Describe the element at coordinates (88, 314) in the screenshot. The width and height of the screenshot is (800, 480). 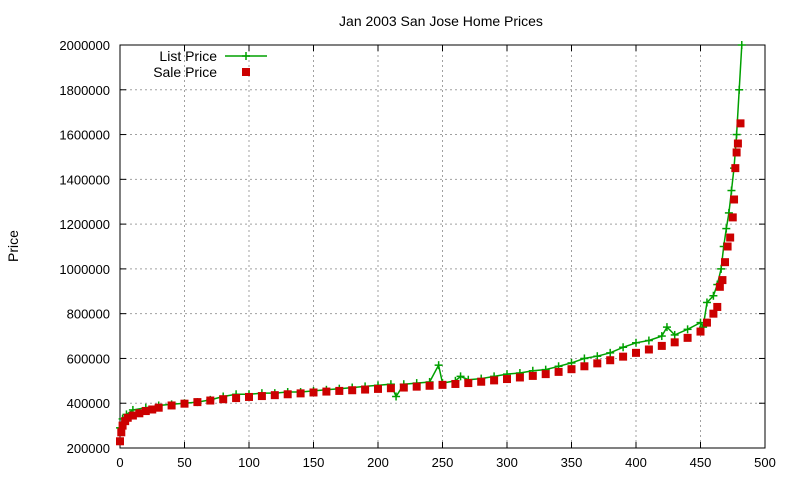
I see `y-tick-label: 800000` at that location.